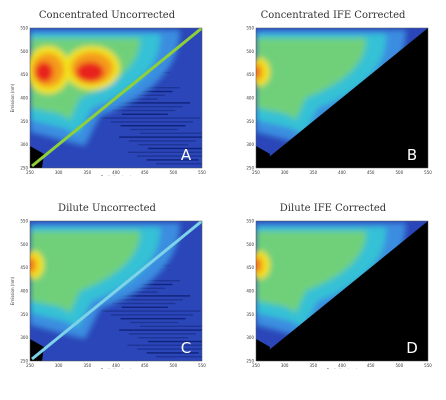  I want to click on panel-letter: C, so click(186, 348).